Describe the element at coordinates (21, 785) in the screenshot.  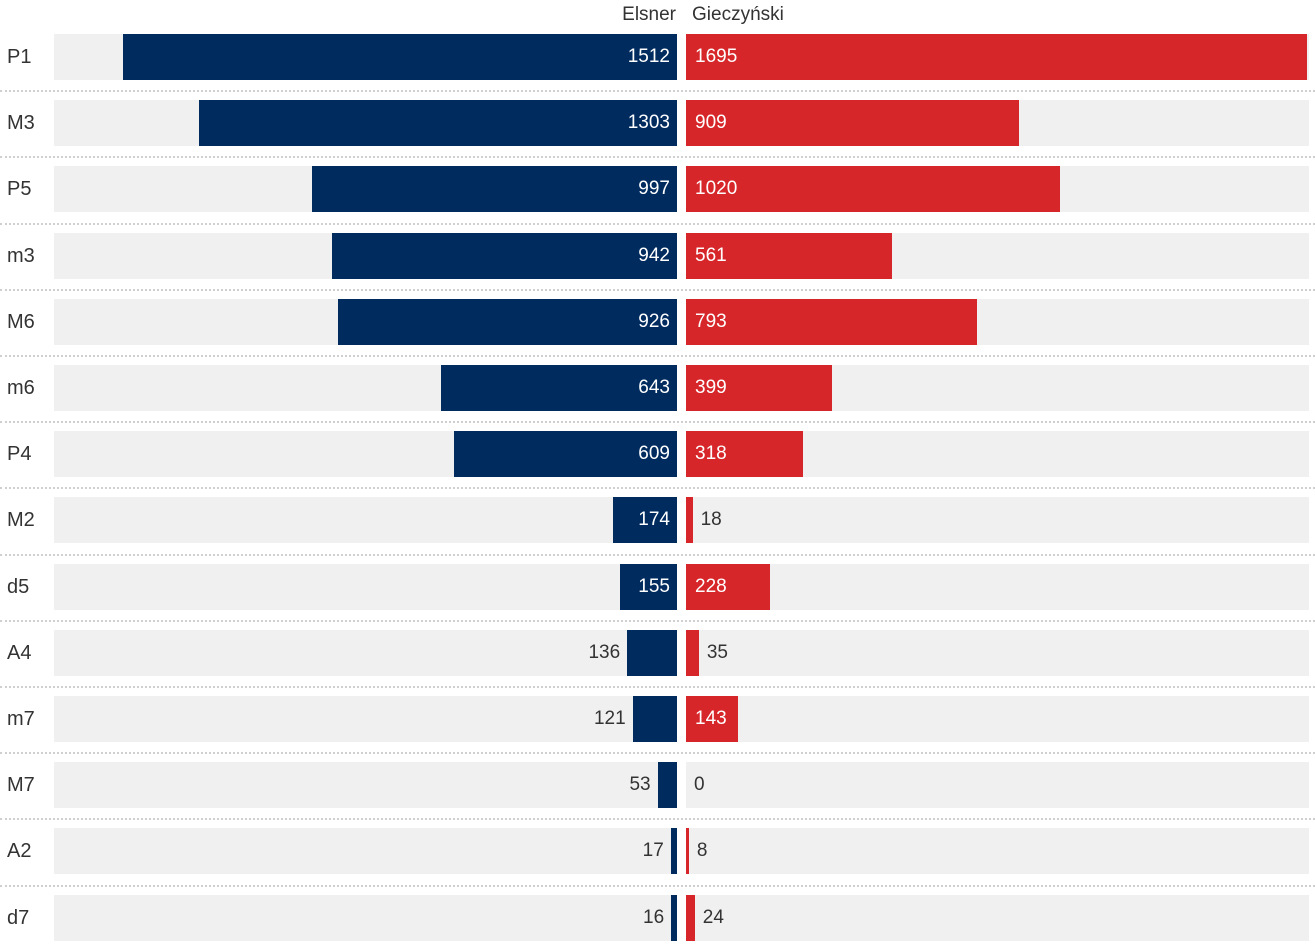
I see `category-label: M7` at that location.